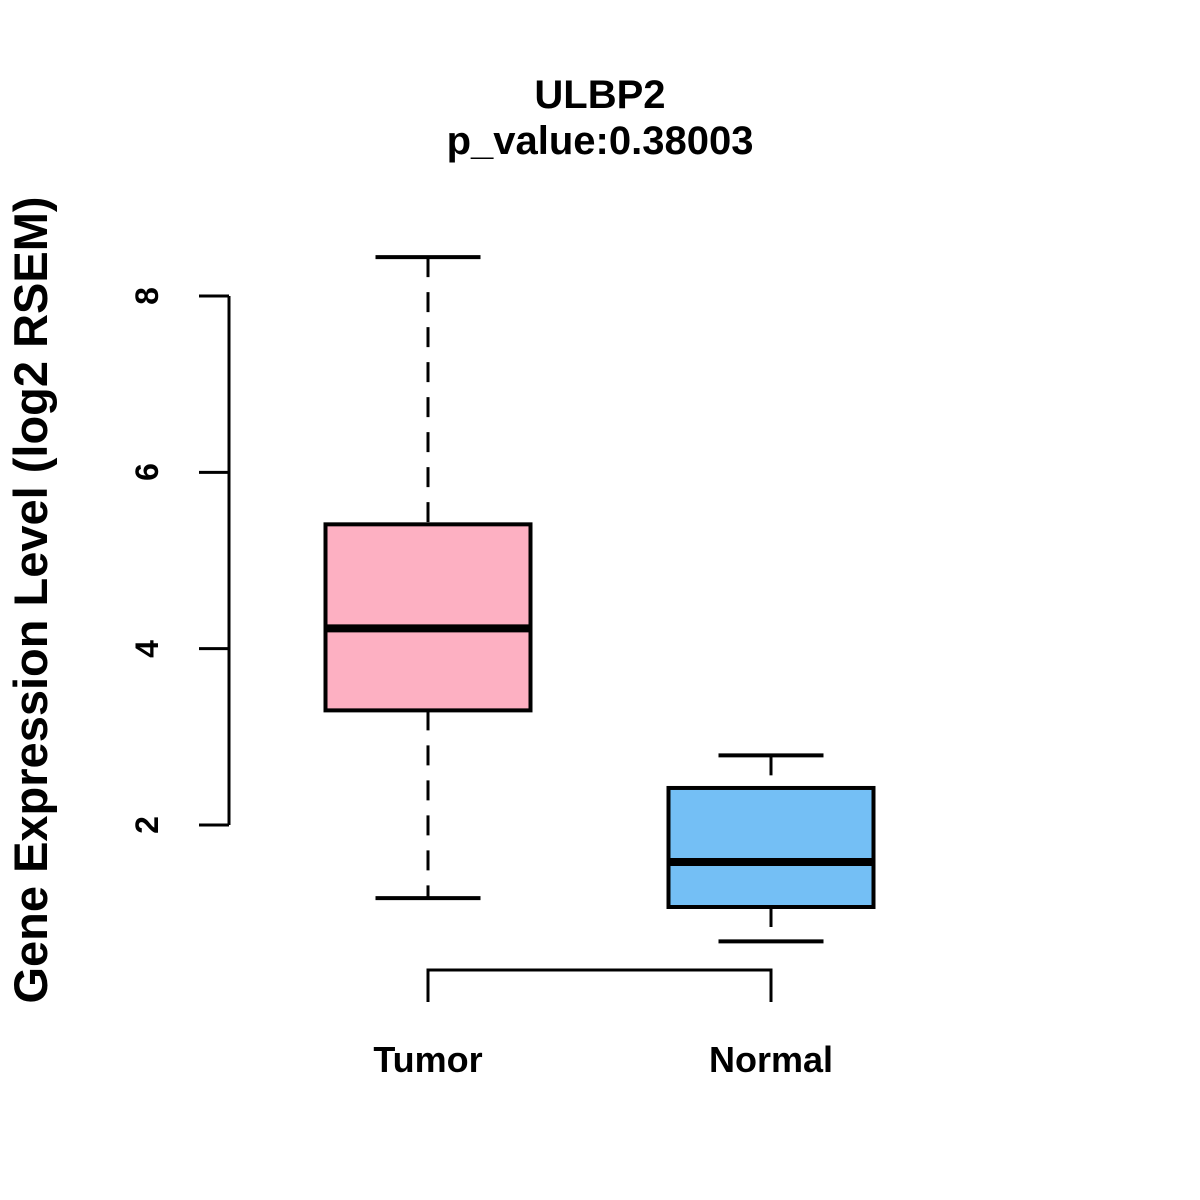 The image size is (1200, 1200). What do you see at coordinates (147, 648) in the screenshot?
I see `y-tick-label-4: 4` at bounding box center [147, 648].